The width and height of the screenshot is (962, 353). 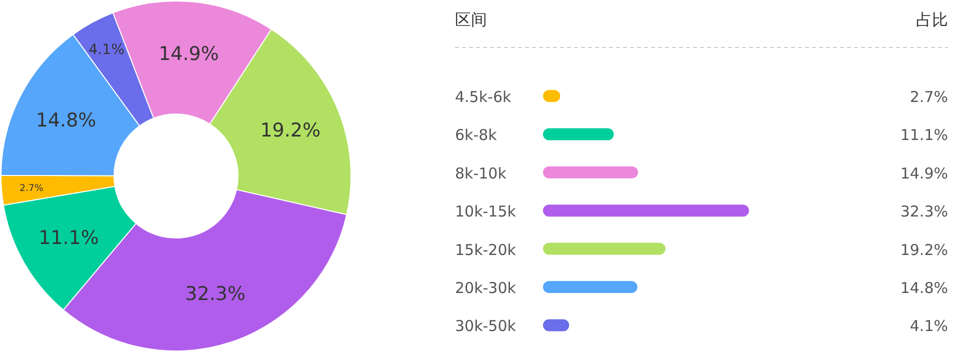 I want to click on y-tick-label: 6k-8k, so click(x=476, y=135).